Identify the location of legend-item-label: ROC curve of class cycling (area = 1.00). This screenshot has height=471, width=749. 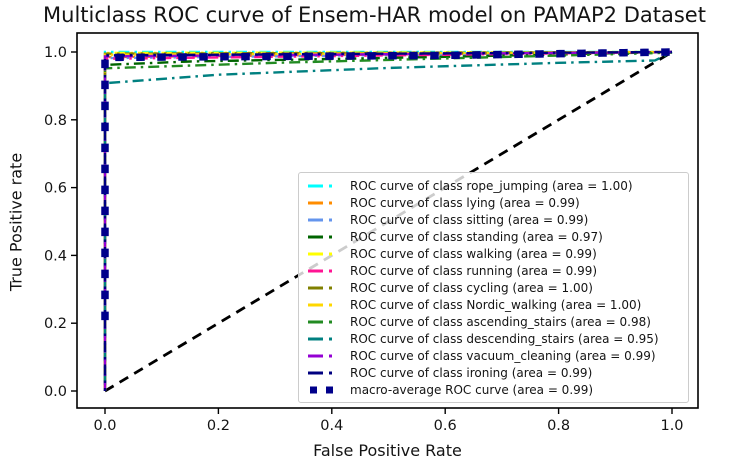
(471, 287).